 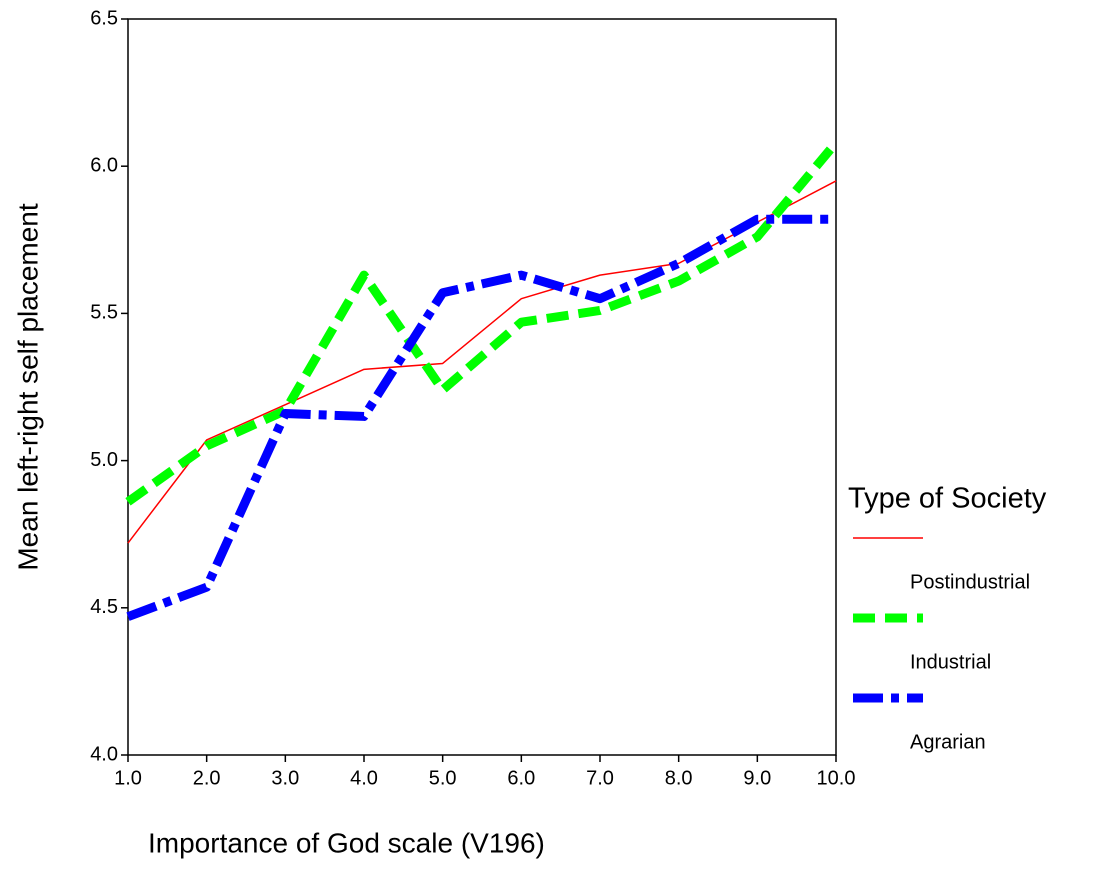 I want to click on y-tick-label: 5.0, so click(x=104, y=460).